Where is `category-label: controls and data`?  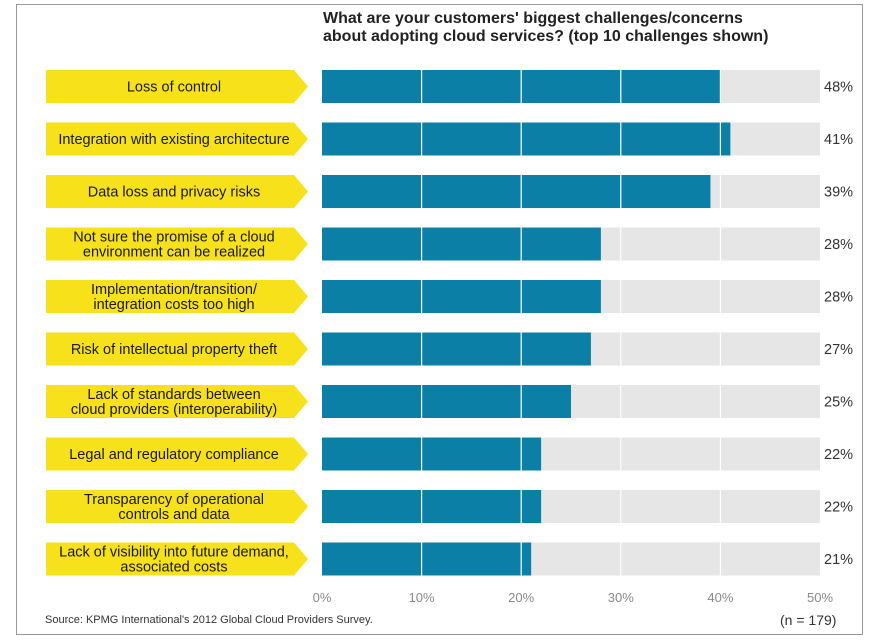
category-label: controls and data is located at coordinates (174, 515).